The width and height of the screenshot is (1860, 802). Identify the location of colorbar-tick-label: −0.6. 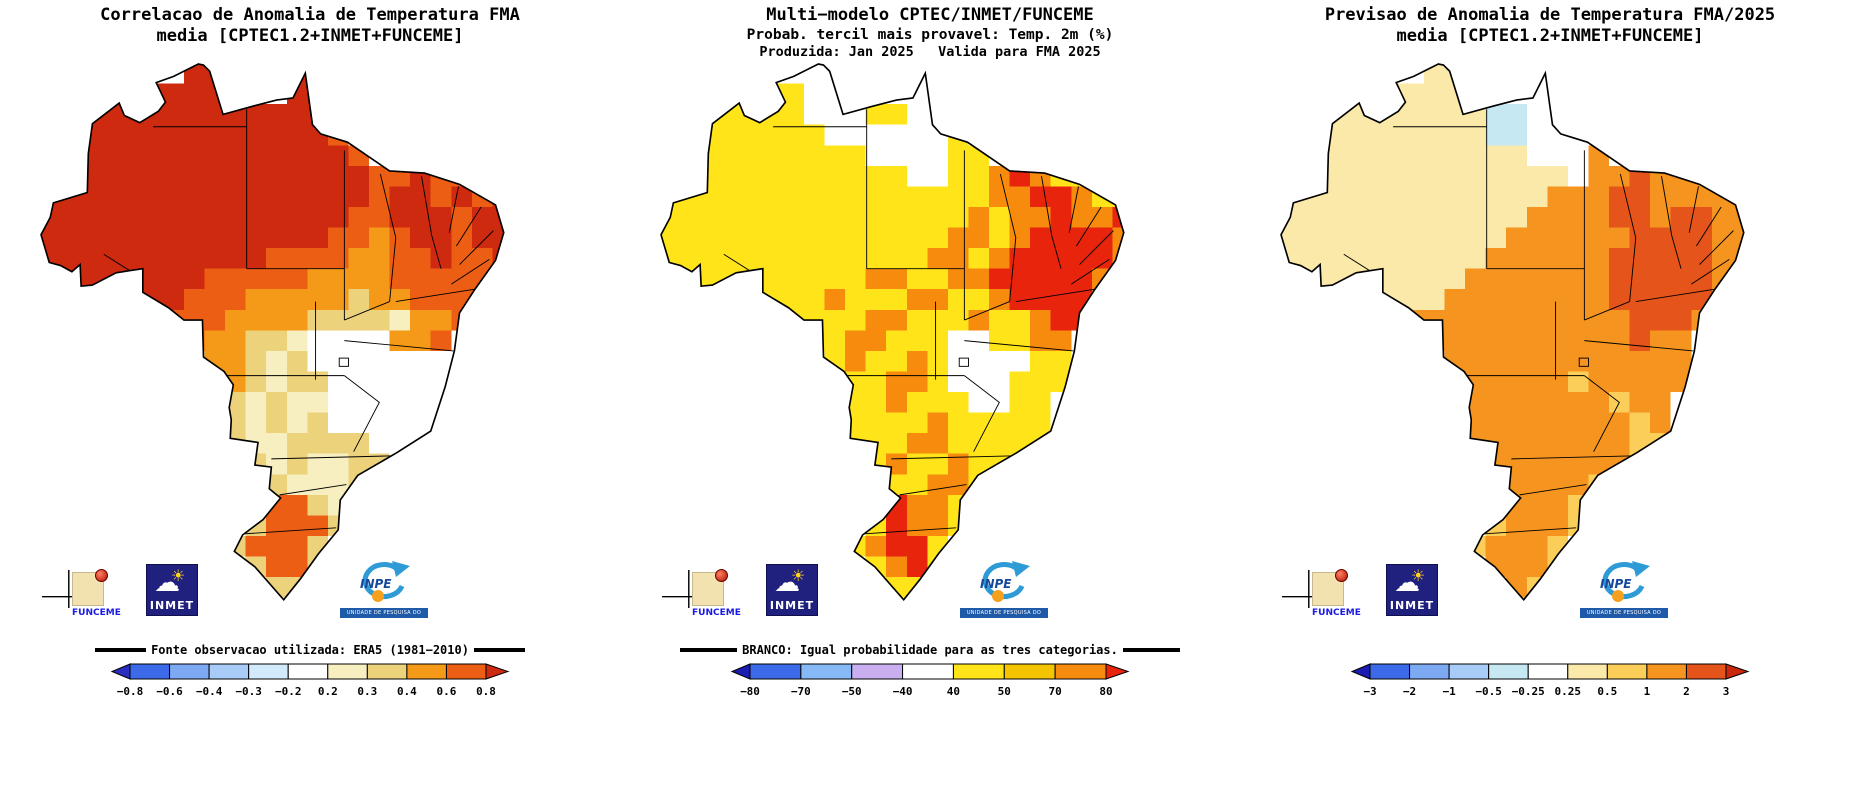
(169, 691).